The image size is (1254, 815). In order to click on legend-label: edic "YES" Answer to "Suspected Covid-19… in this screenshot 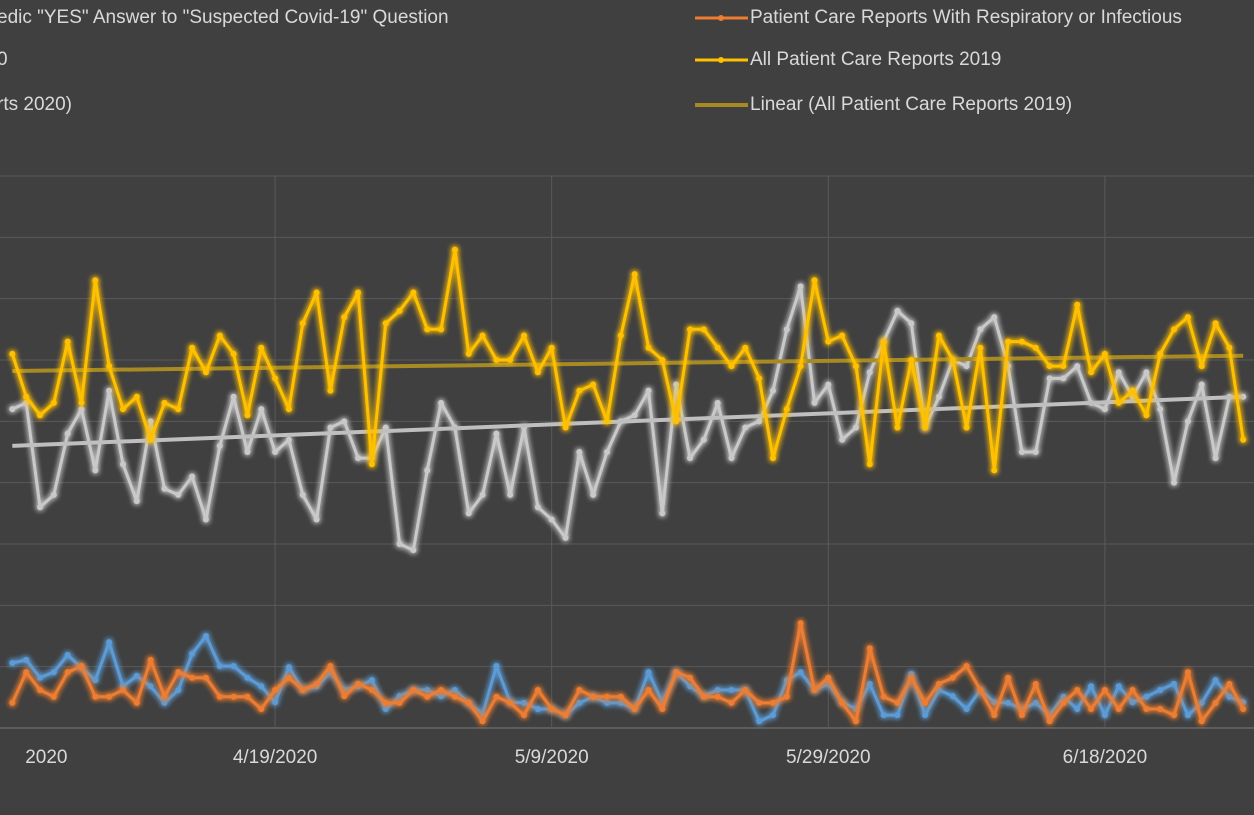, I will do `click(224, 17)`.